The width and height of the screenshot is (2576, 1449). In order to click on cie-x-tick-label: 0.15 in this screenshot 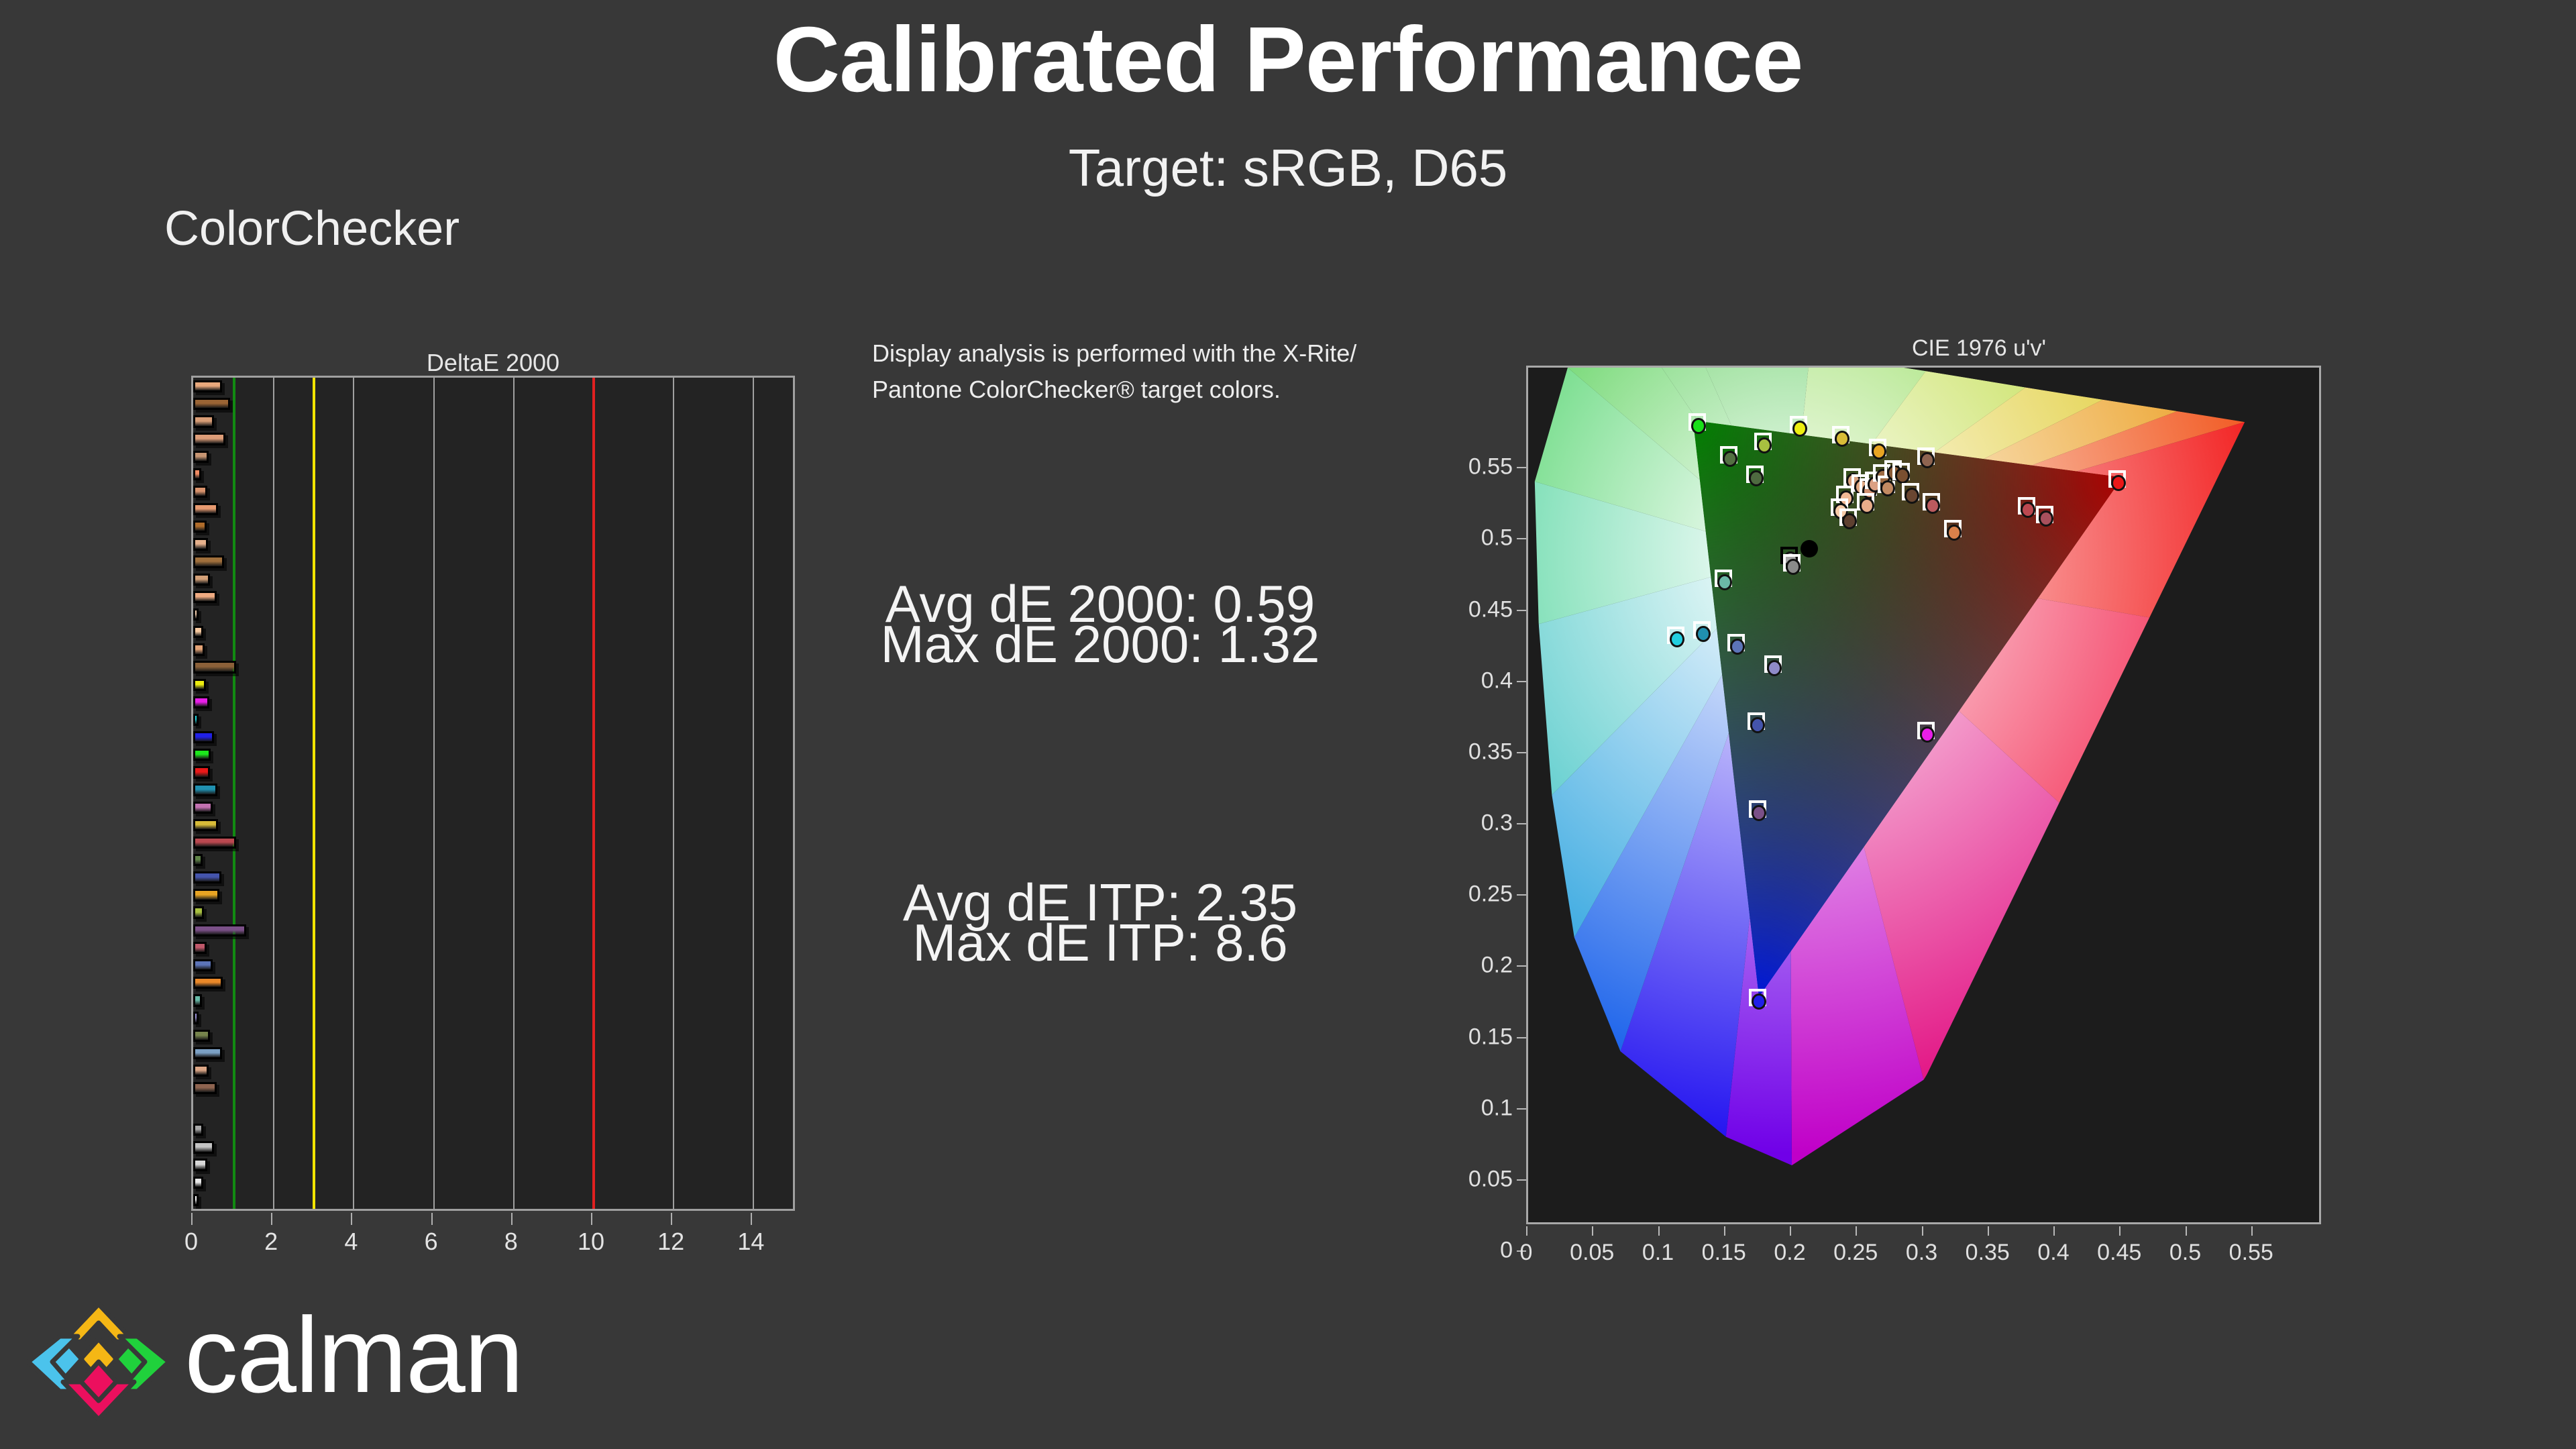, I will do `click(1723, 1252)`.